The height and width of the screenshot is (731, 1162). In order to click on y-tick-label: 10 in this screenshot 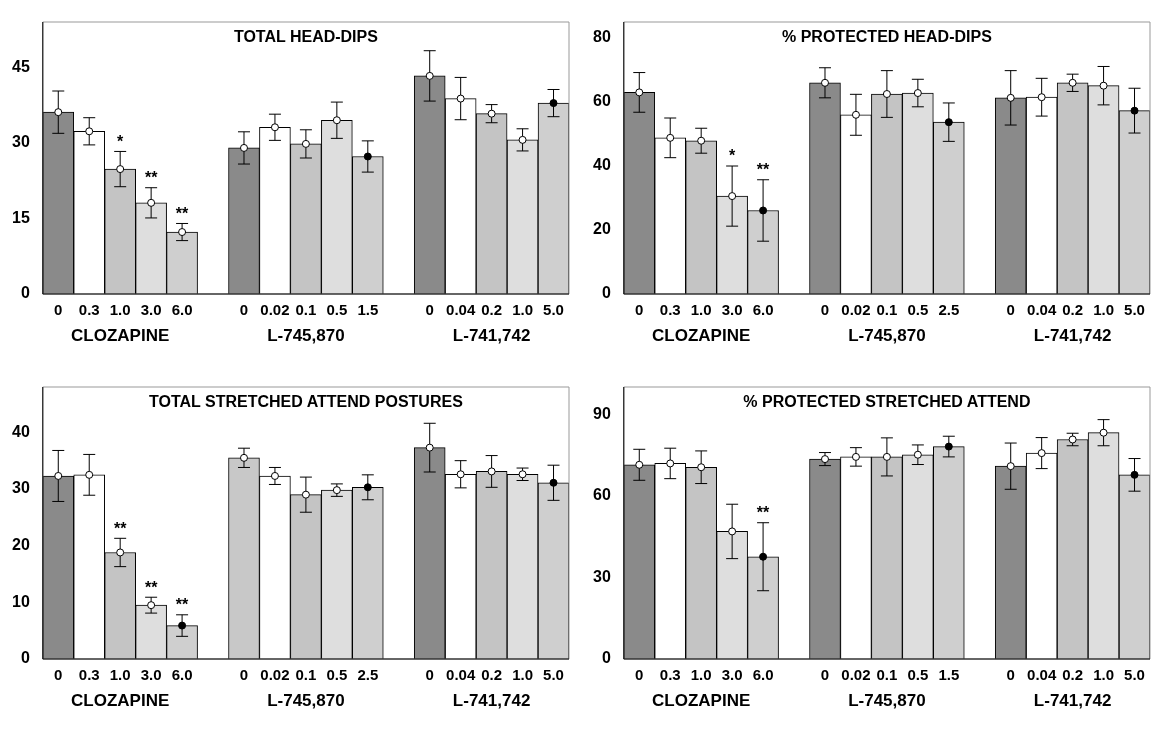, I will do `click(21, 601)`.